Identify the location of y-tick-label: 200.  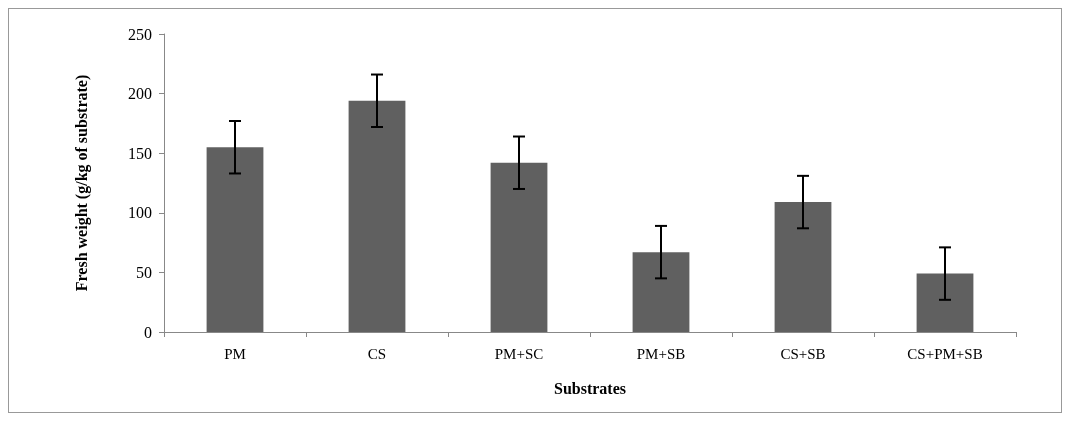
(140, 94).